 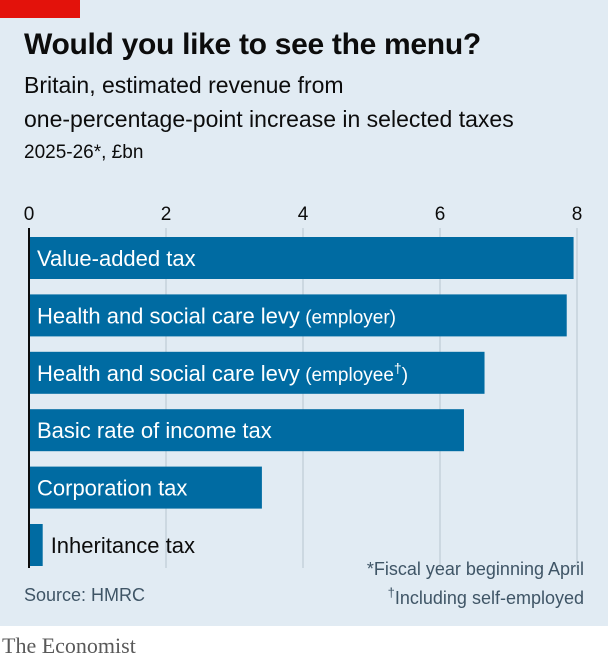 What do you see at coordinates (29, 214) in the screenshot?
I see `x-tick-label-0: 0` at bounding box center [29, 214].